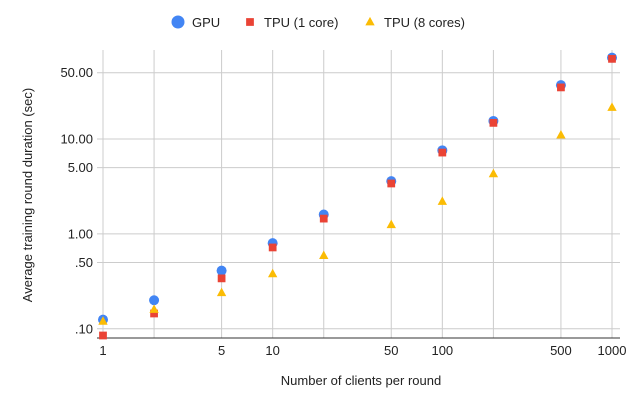  I want to click on y-axis-title: Average training round duration (sec), so click(27, 195).